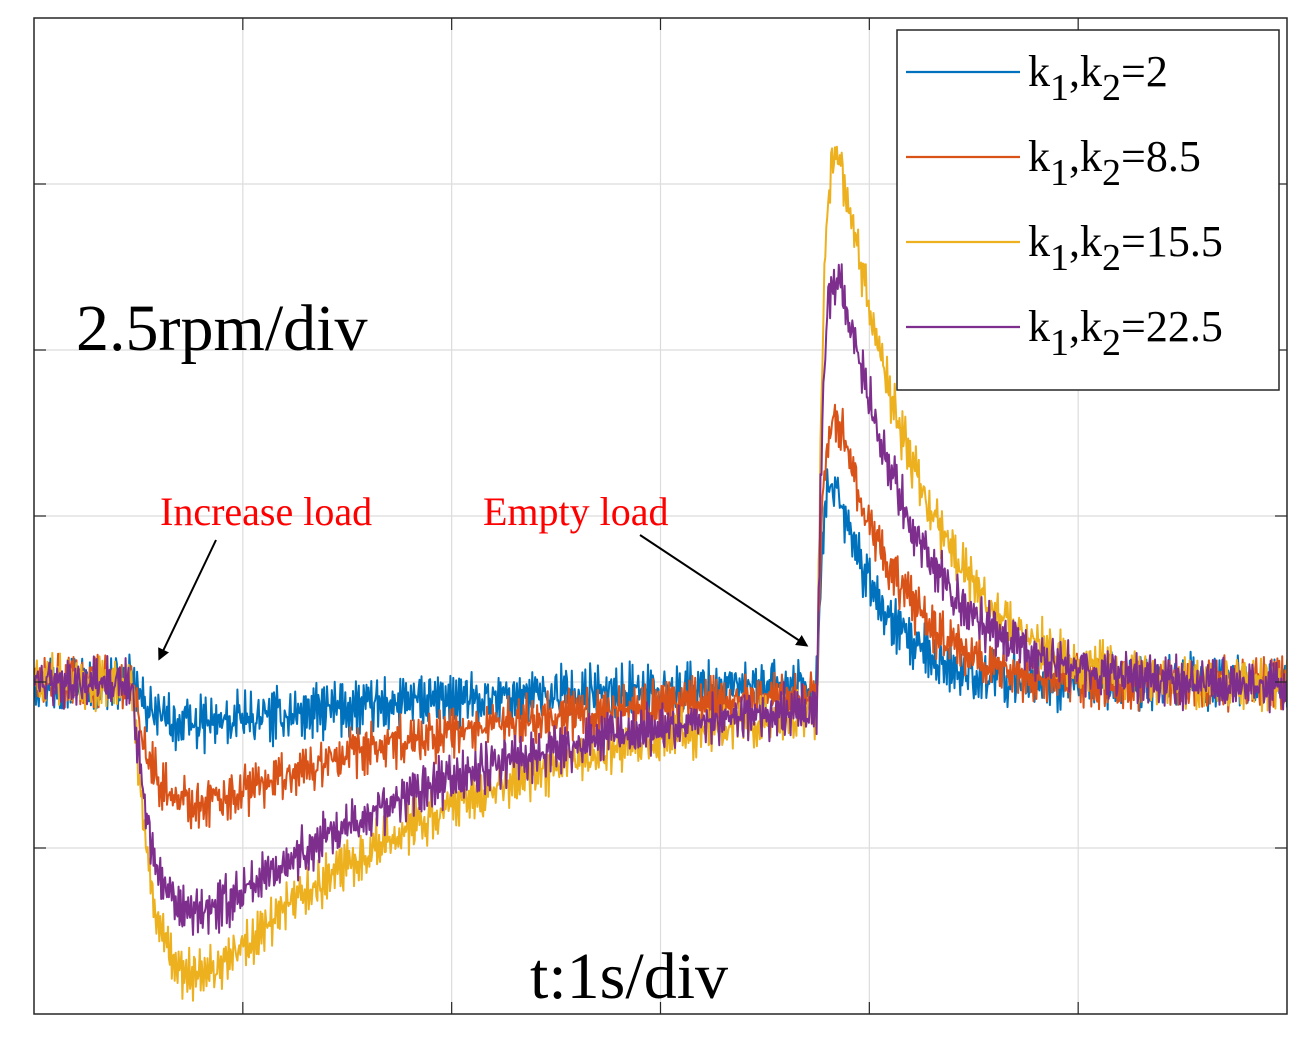  I want to click on legend-box, so click(1088, 210).